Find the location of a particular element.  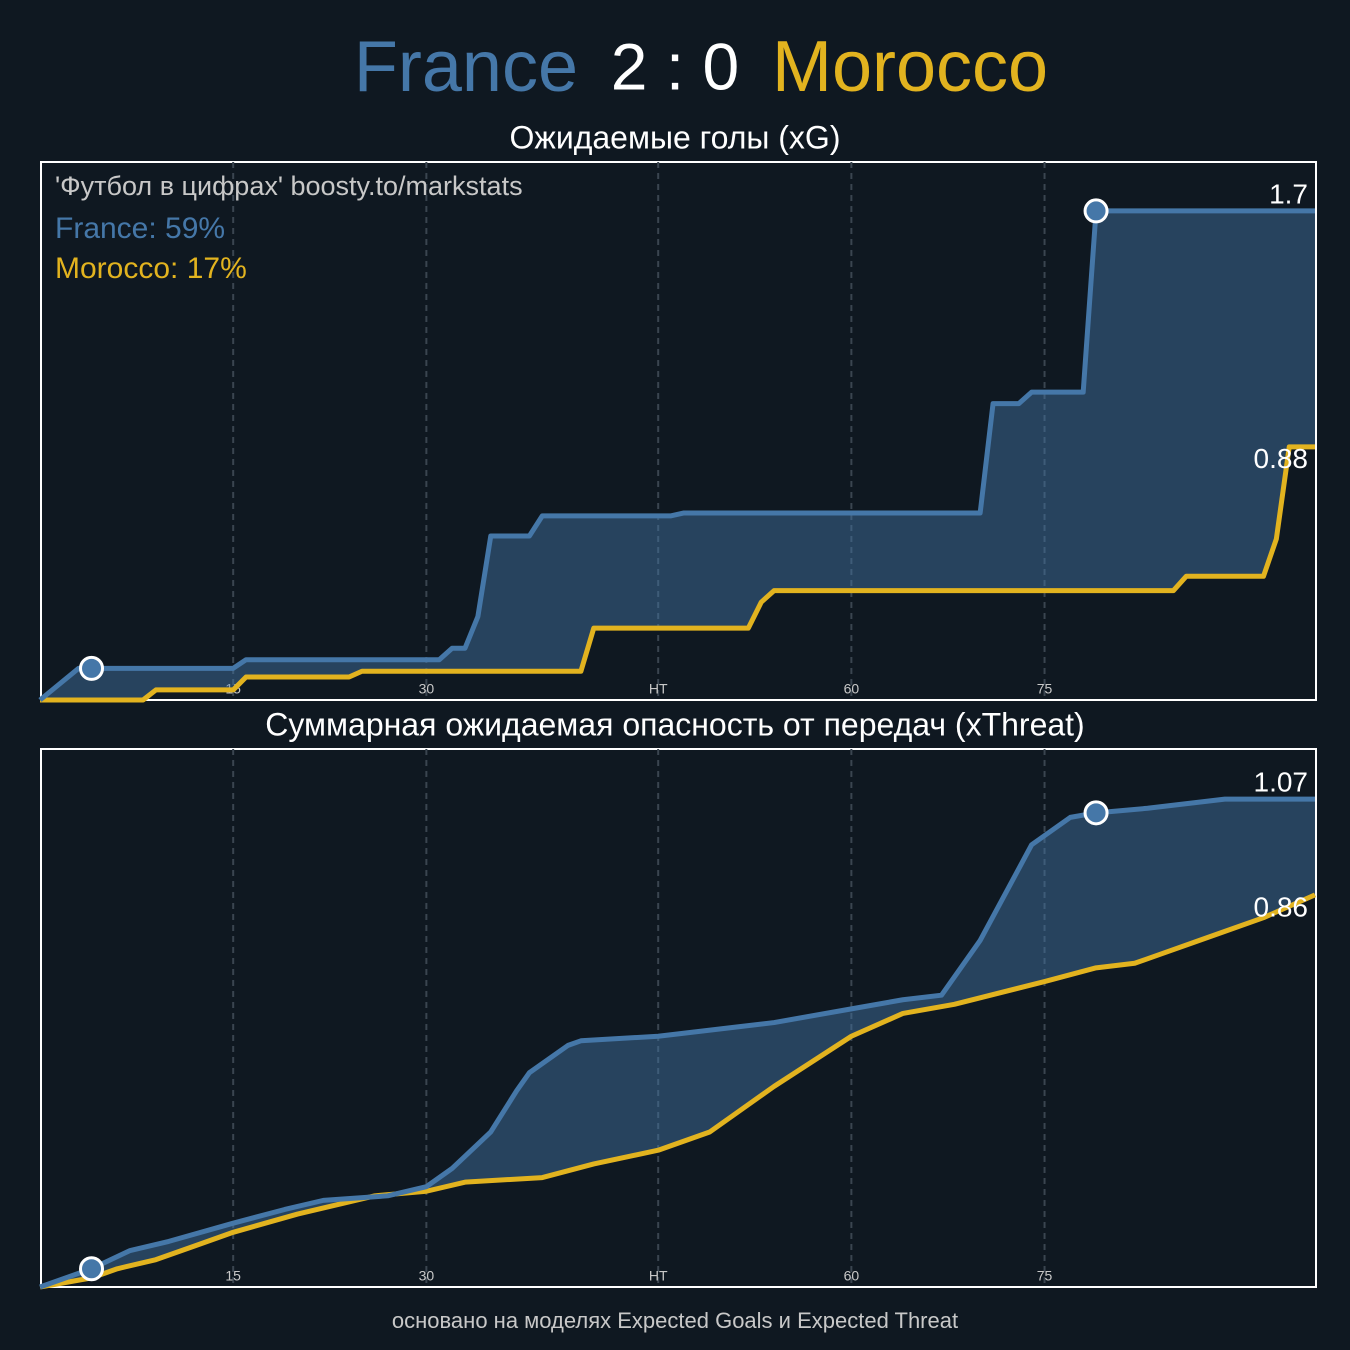

end-label: 1.7 is located at coordinates (1288, 193).